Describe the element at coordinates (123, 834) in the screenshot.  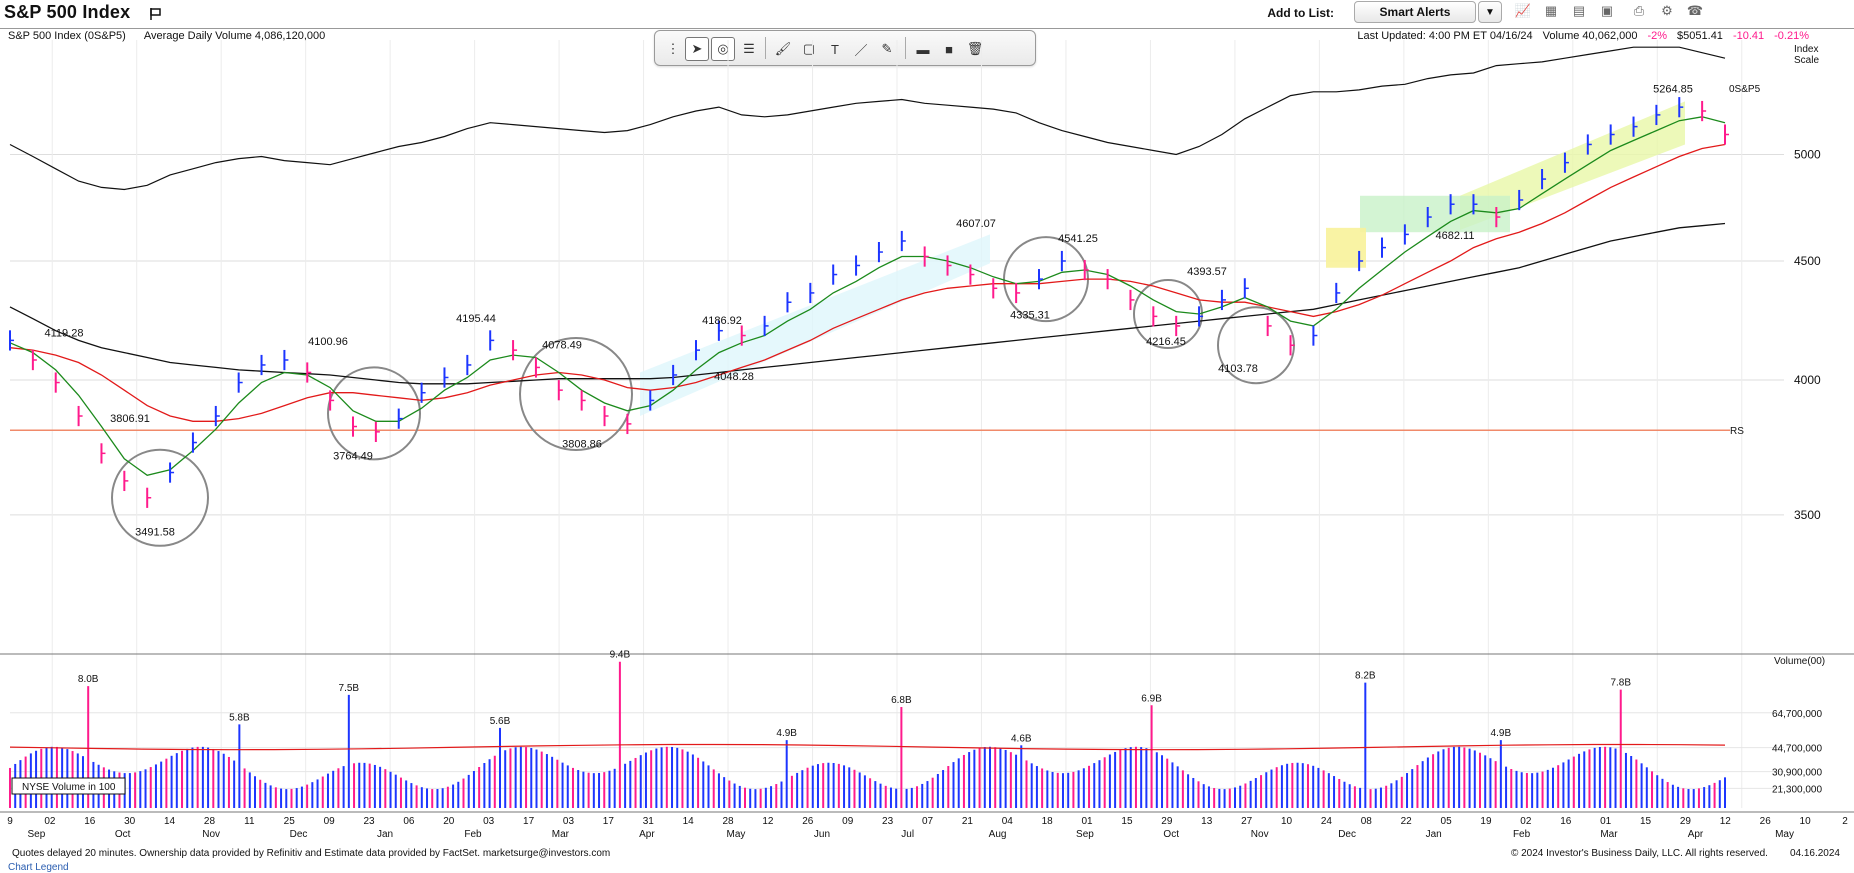
I see `x-month-label: Oct` at that location.